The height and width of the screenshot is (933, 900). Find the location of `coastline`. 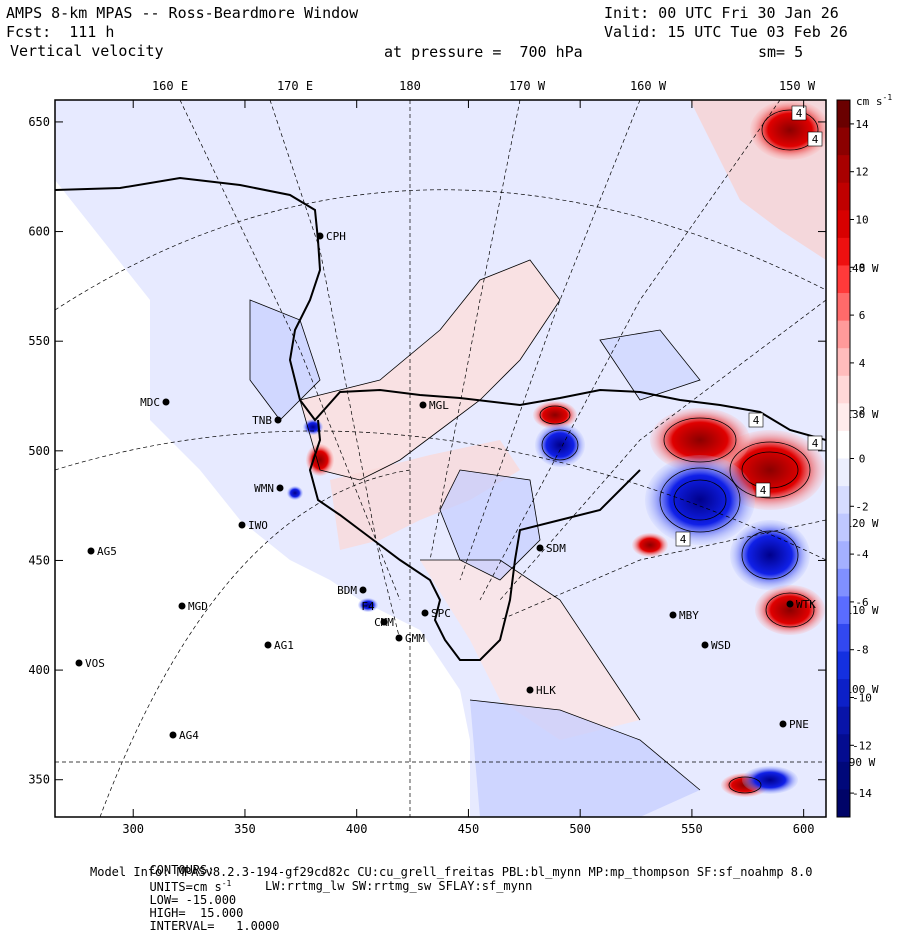

coastline is located at coordinates (474, 540).